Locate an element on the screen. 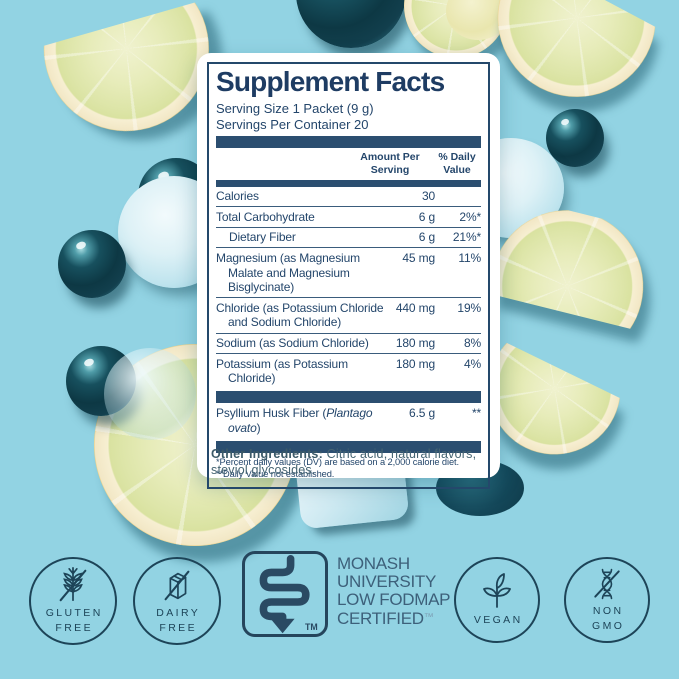 The width and height of the screenshot is (679, 679). nutrient-name: Potassium (as Potassium Chloride) is located at coordinates (282, 371).